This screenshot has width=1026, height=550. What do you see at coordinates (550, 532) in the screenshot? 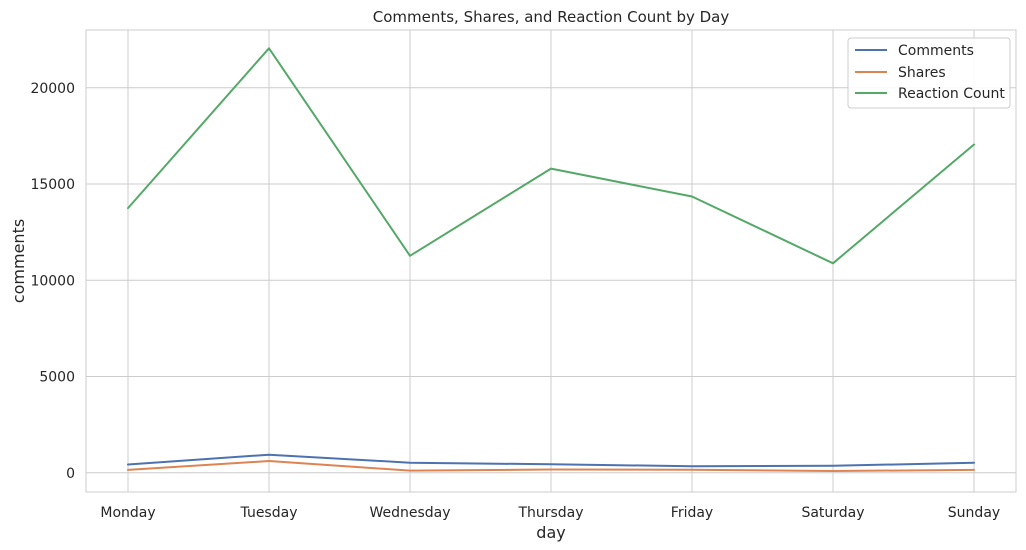
I see `x-axis-label: day` at bounding box center [550, 532].